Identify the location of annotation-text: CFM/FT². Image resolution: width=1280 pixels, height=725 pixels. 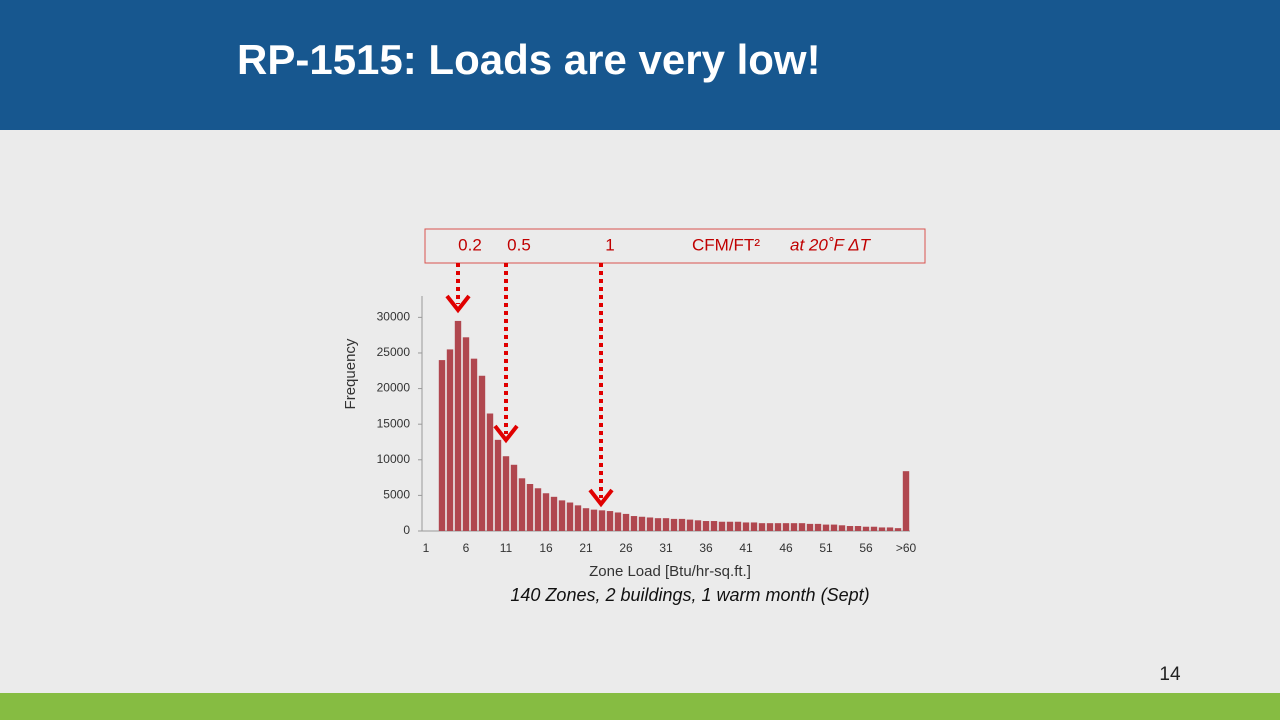
(726, 244).